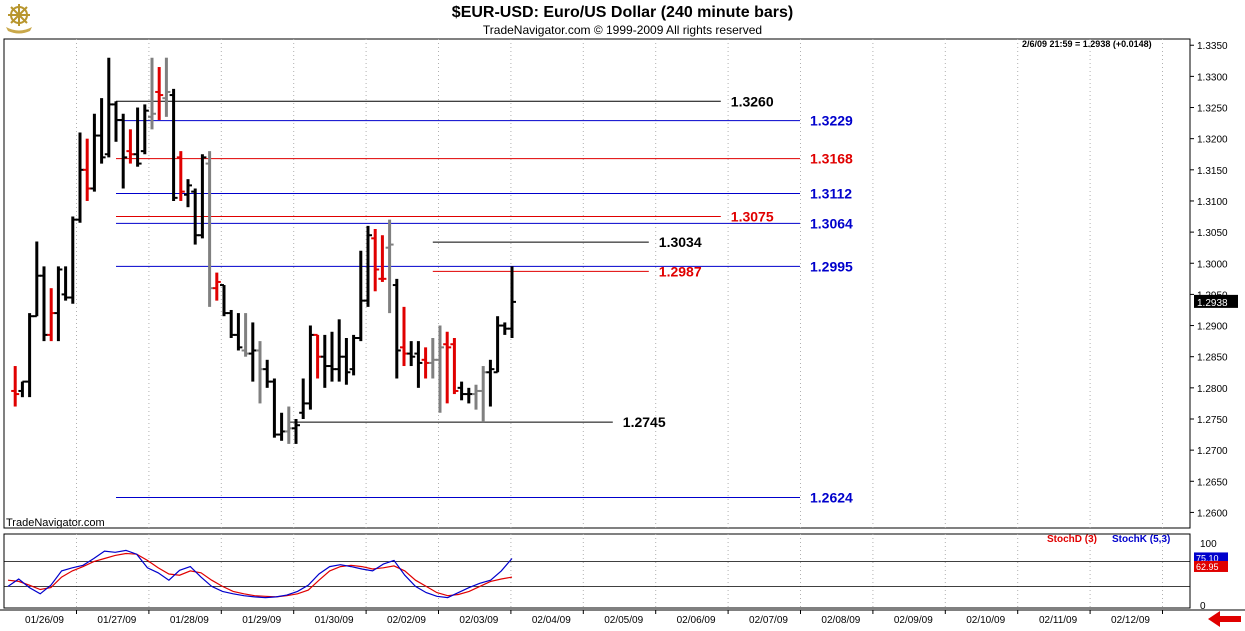 This screenshot has height=631, width=1245. What do you see at coordinates (1212, 358) in the screenshot?
I see `y-tick-label: 1.2850` at bounding box center [1212, 358].